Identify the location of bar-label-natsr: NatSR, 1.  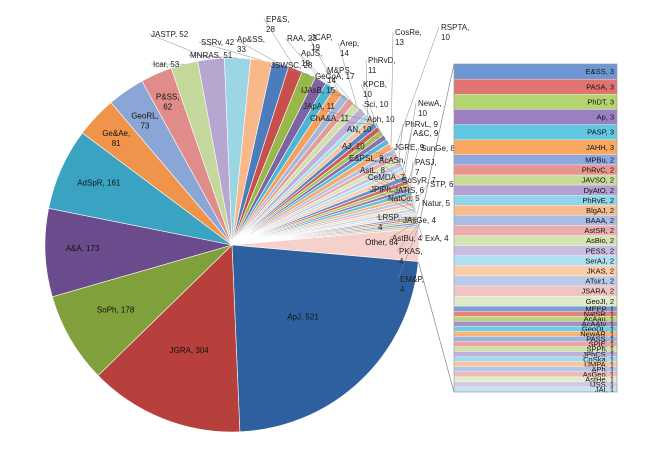
(599, 313).